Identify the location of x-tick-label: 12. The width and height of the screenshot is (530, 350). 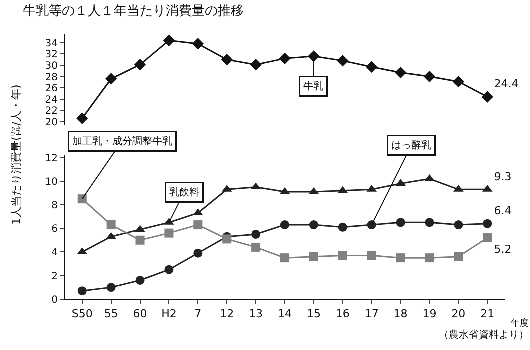
(227, 314).